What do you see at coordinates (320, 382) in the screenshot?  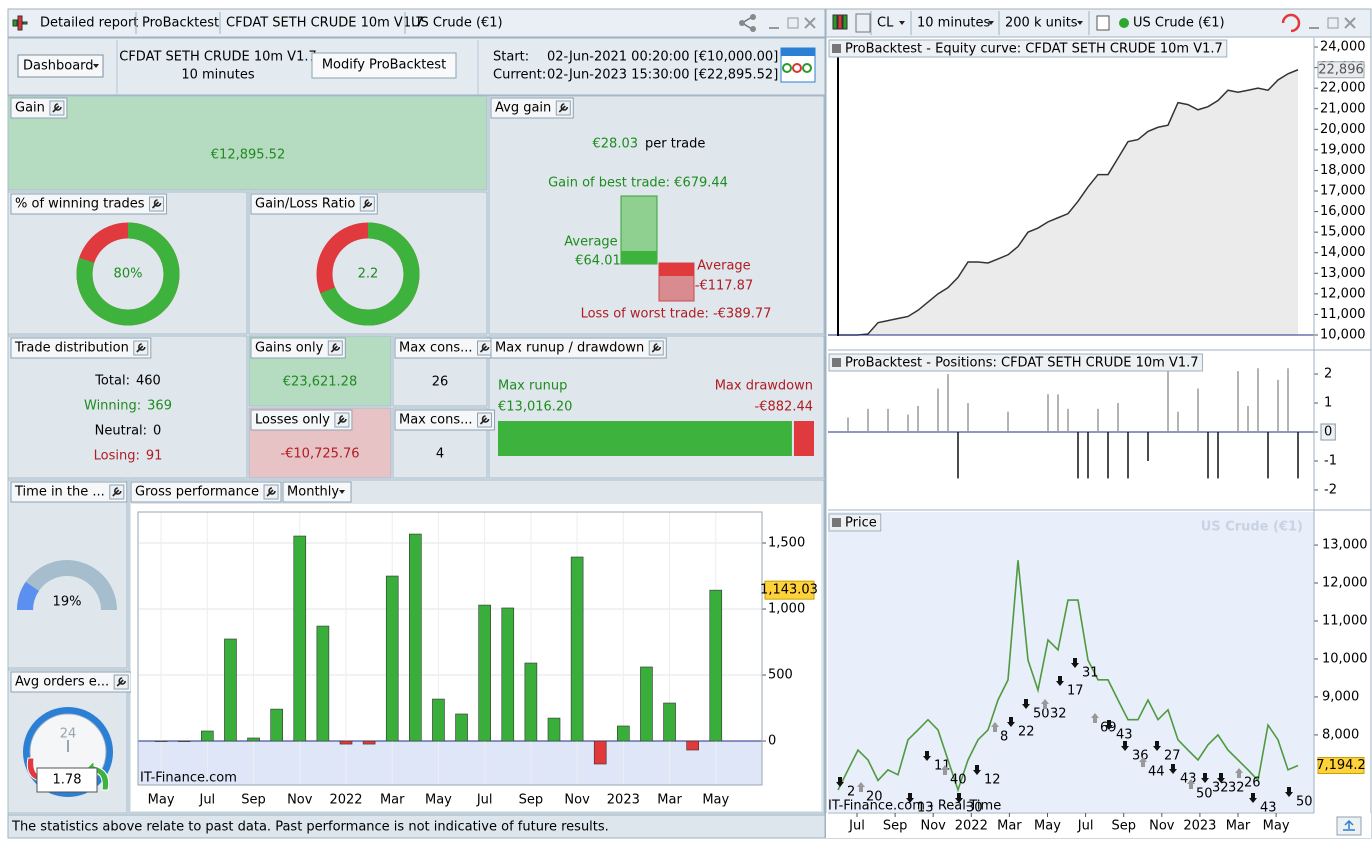 I see `gains-only-value: €23,621.28` at bounding box center [320, 382].